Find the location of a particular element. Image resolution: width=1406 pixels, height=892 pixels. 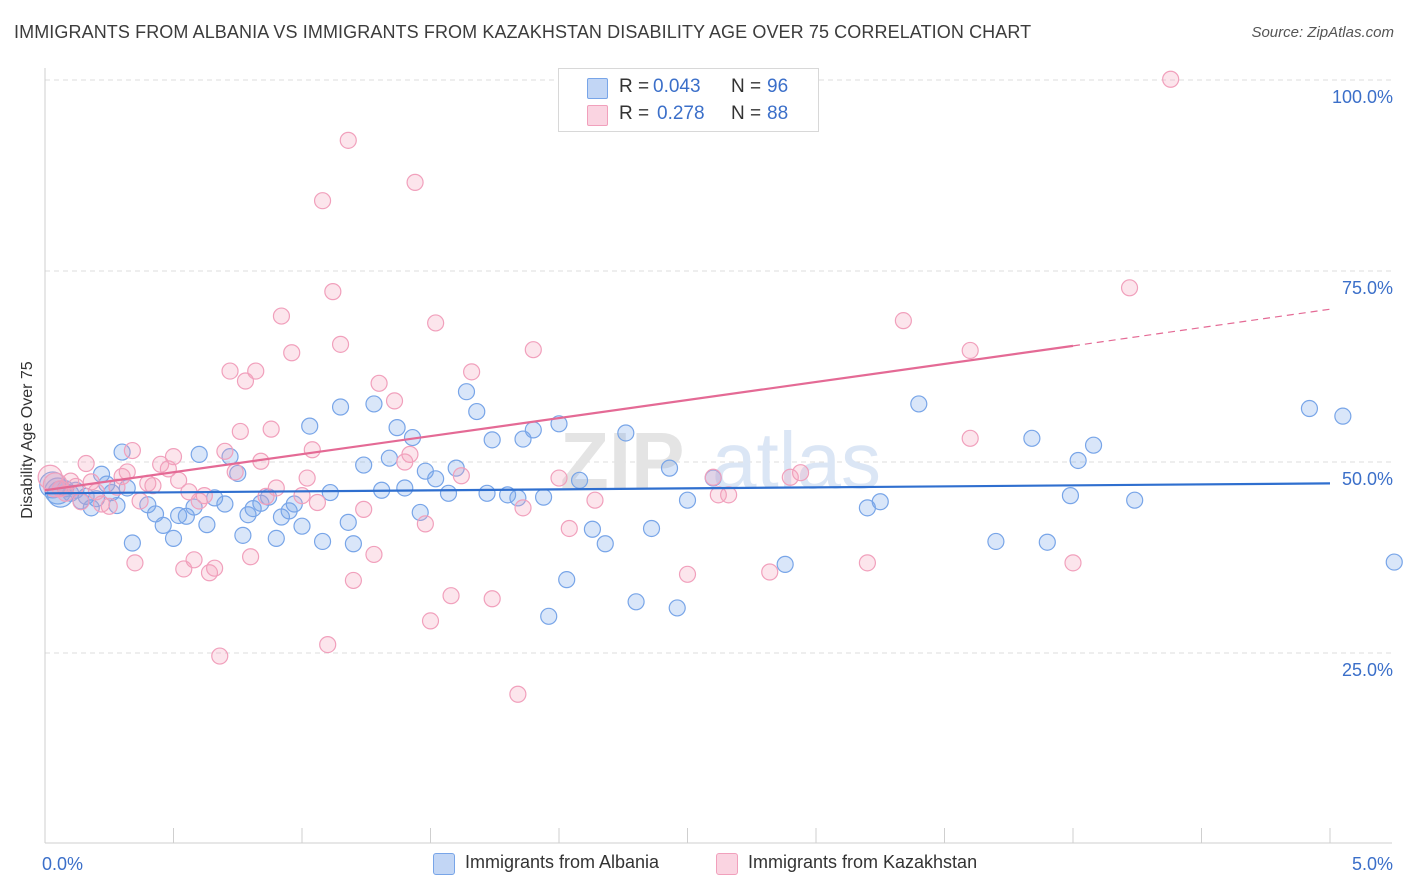

n-value: 88 is located at coordinates (778, 113).